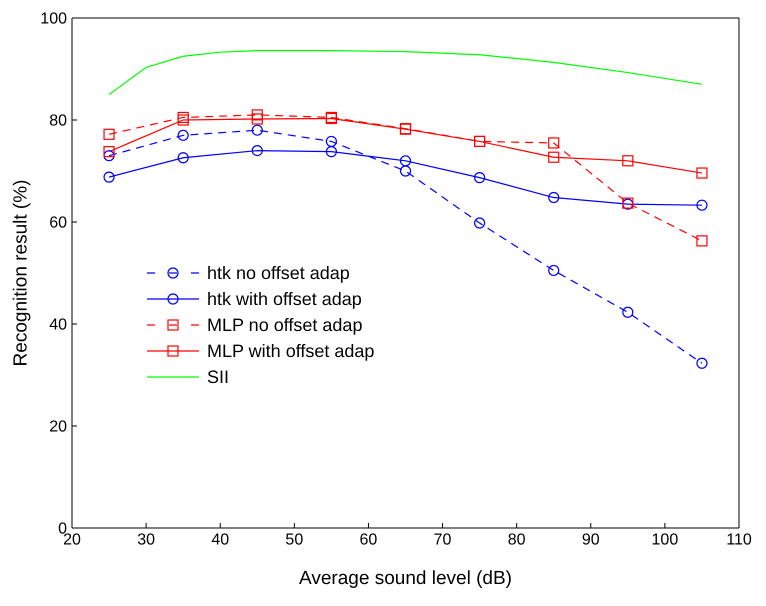 This screenshot has width=766, height=606. What do you see at coordinates (218, 377) in the screenshot?
I see `legend-label: SII` at bounding box center [218, 377].